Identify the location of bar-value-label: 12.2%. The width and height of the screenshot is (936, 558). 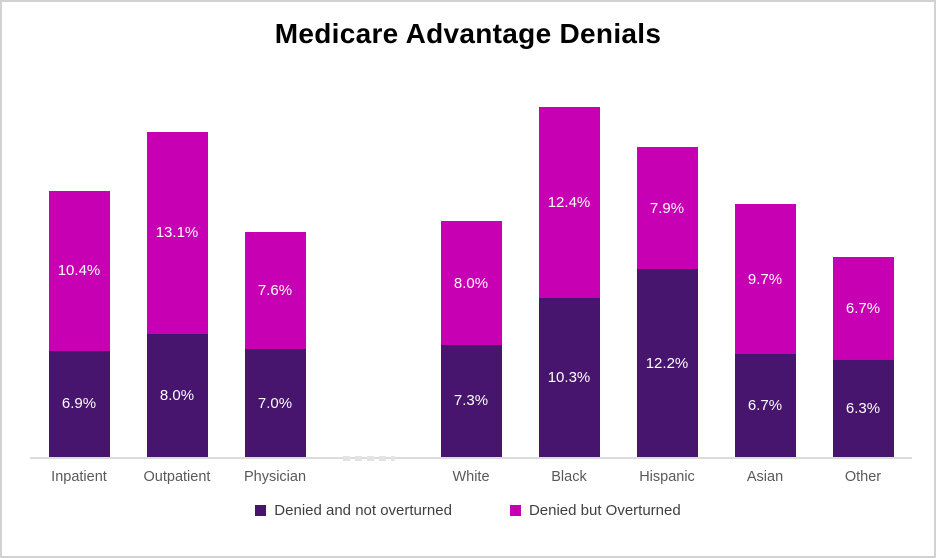
(667, 363).